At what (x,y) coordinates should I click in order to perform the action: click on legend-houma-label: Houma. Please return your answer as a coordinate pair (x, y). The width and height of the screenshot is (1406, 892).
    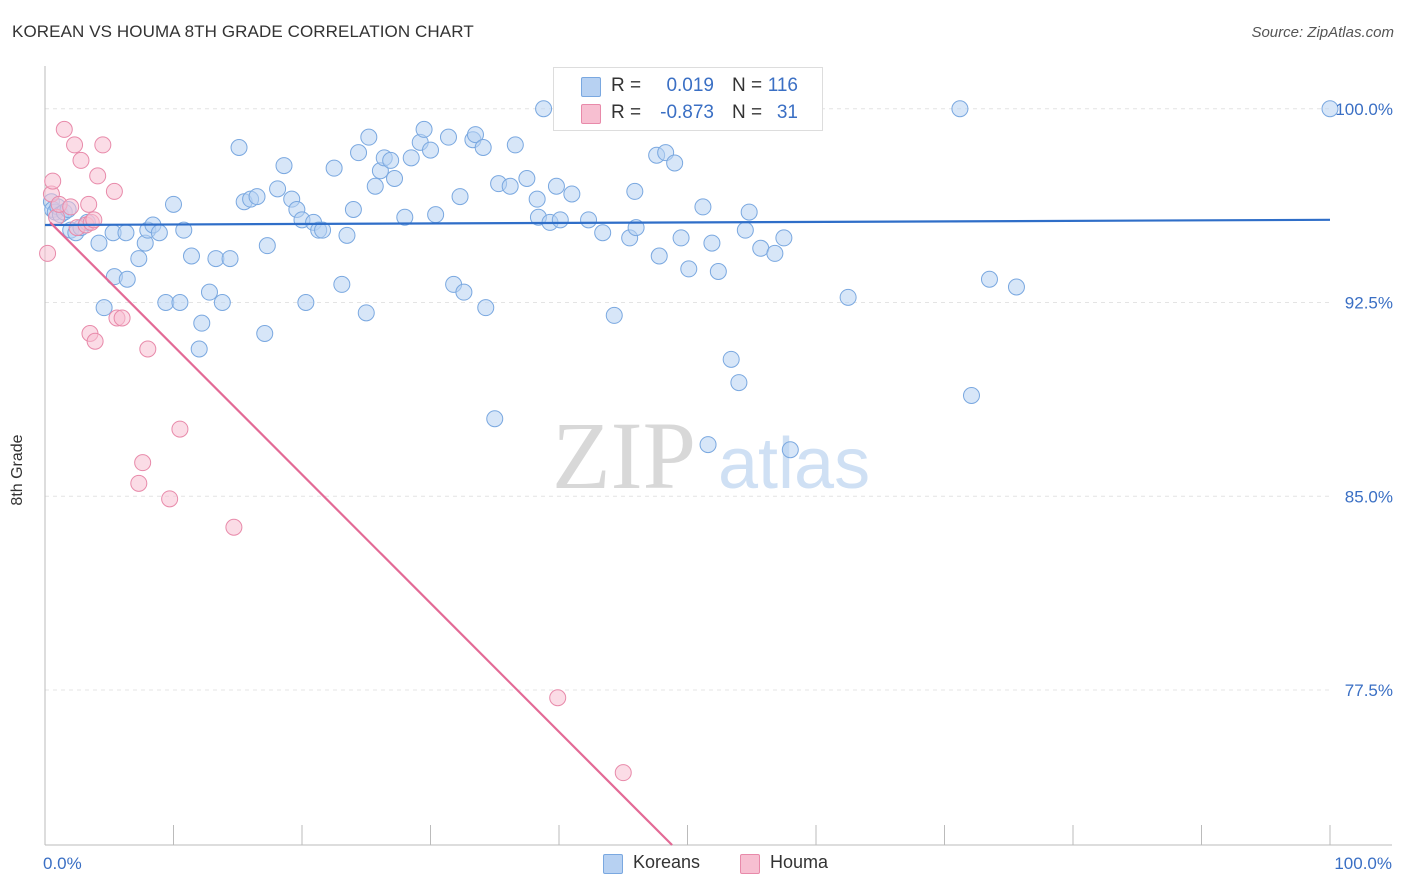
    Looking at the image, I should click on (799, 862).